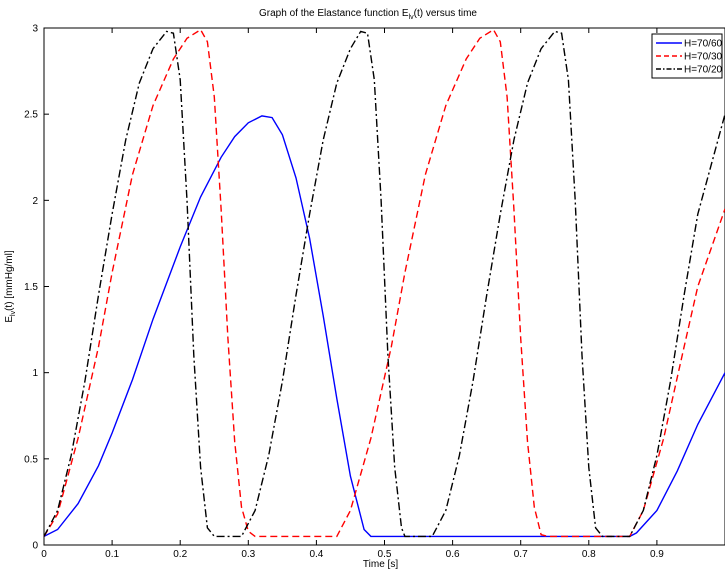 The height and width of the screenshot is (573, 725). Describe the element at coordinates (248, 554) in the screenshot. I see `x-tick-label: 0.3` at that location.